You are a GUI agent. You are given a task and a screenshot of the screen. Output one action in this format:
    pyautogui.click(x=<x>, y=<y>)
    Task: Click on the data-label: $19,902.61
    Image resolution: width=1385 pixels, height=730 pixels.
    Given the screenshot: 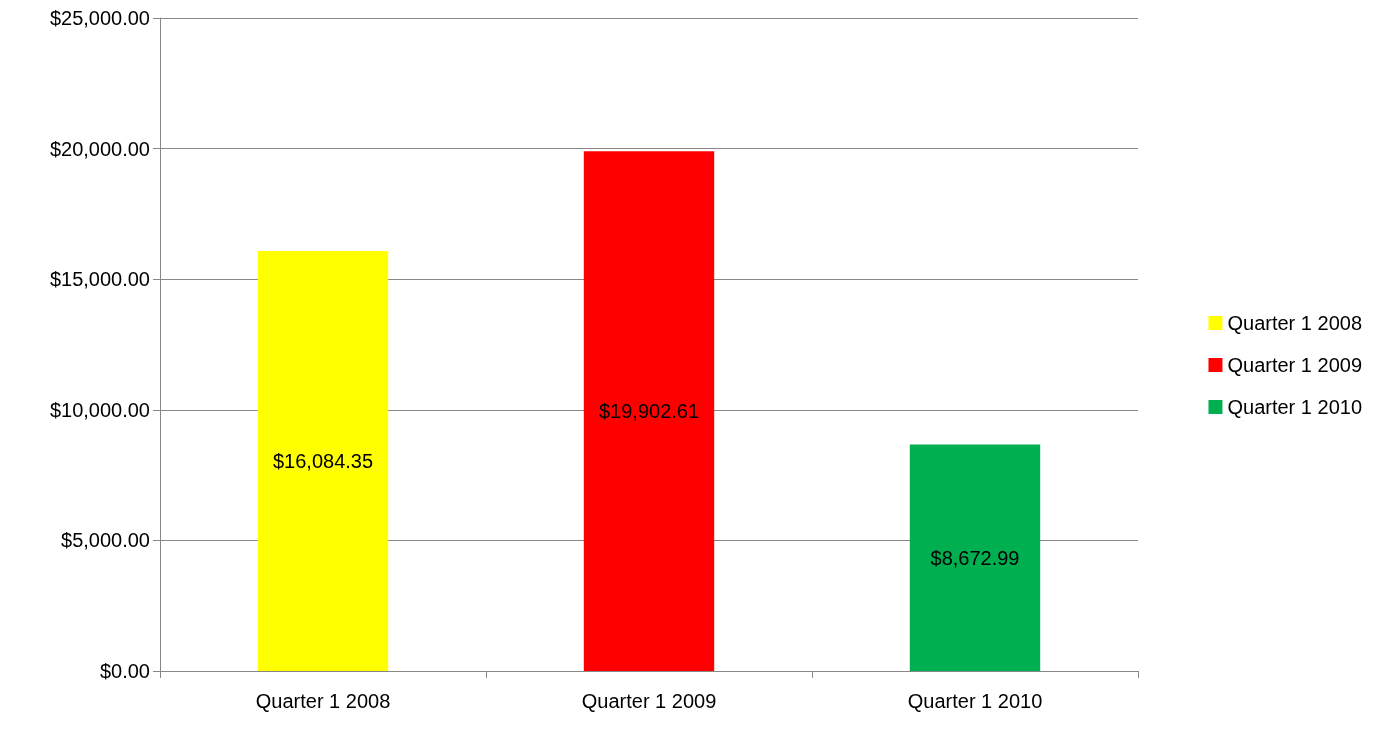 What is the action you would take?
    pyautogui.click(x=649, y=411)
    